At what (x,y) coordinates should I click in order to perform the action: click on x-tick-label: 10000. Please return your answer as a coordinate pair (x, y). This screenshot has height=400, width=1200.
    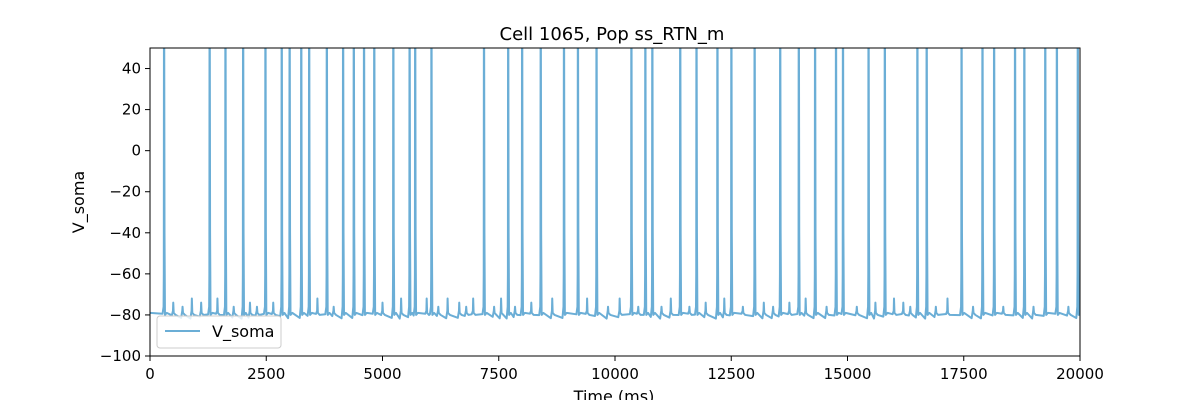
    Looking at the image, I should click on (615, 374).